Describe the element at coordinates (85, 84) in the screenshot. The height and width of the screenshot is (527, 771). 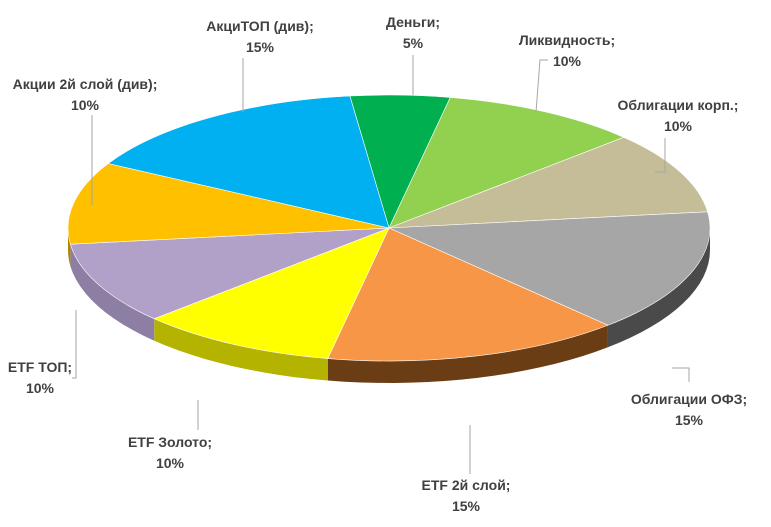
I see `slice-label-акции-2й-слой-див: Акции 2й слой (див);` at that location.